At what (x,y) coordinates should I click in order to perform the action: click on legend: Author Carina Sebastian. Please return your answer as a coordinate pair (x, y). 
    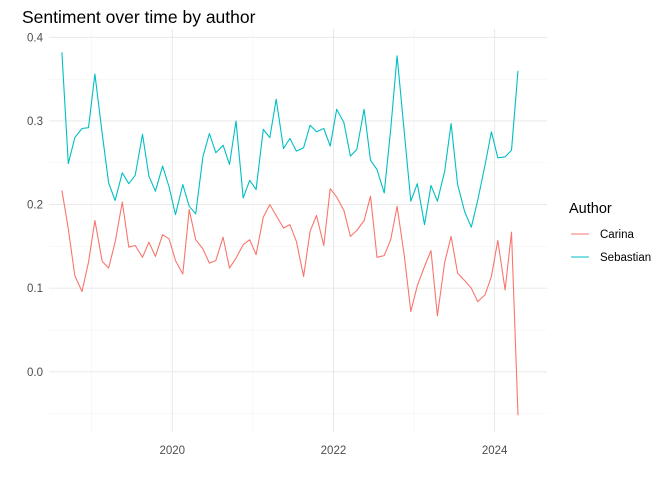
    Looking at the image, I should click on (610, 232).